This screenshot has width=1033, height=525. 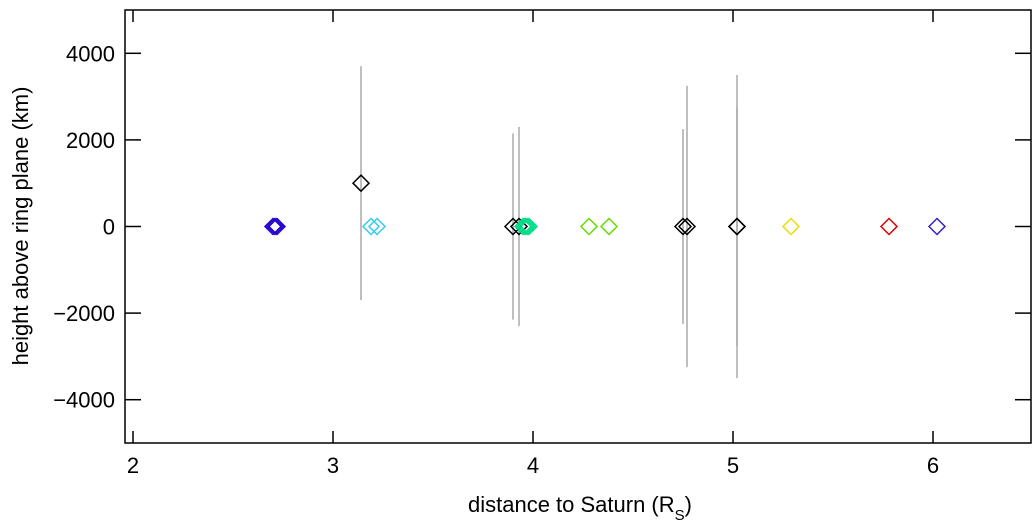 What do you see at coordinates (571, 504) in the screenshot?
I see `x-label-main: distance to Saturn (R` at bounding box center [571, 504].